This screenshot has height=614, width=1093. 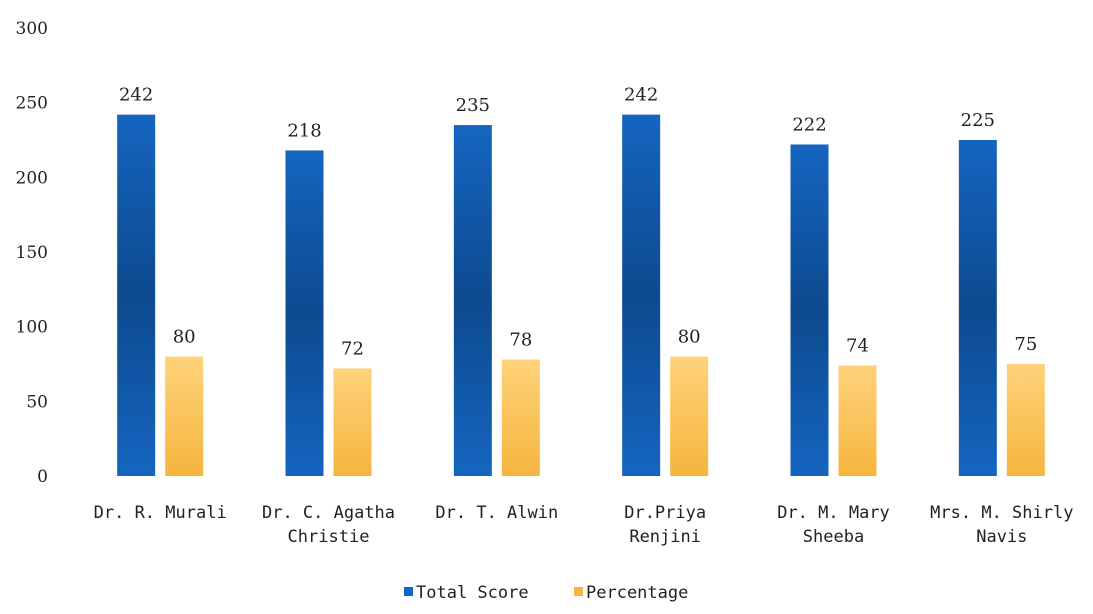 What do you see at coordinates (32, 29) in the screenshot?
I see `y-tick-label-6: 300` at bounding box center [32, 29].